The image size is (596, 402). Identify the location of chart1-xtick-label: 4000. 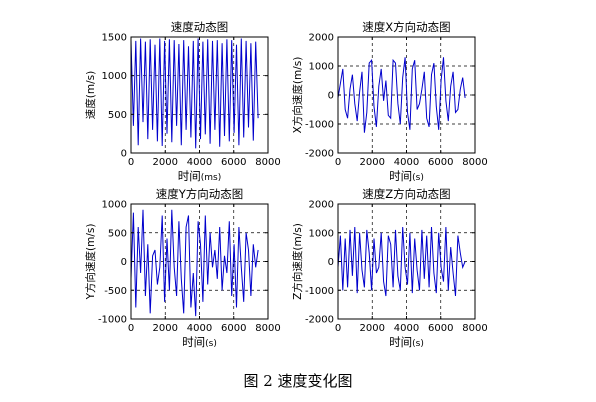
(199, 162).